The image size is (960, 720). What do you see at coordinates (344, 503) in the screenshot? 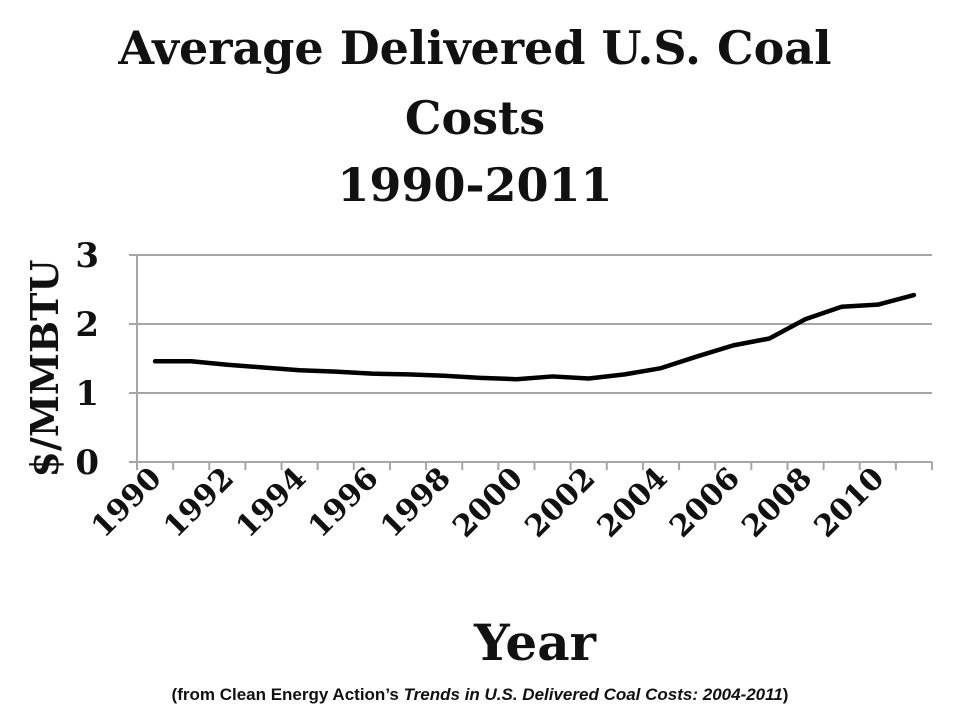
I see `x-tick-label: 1996` at bounding box center [344, 503].